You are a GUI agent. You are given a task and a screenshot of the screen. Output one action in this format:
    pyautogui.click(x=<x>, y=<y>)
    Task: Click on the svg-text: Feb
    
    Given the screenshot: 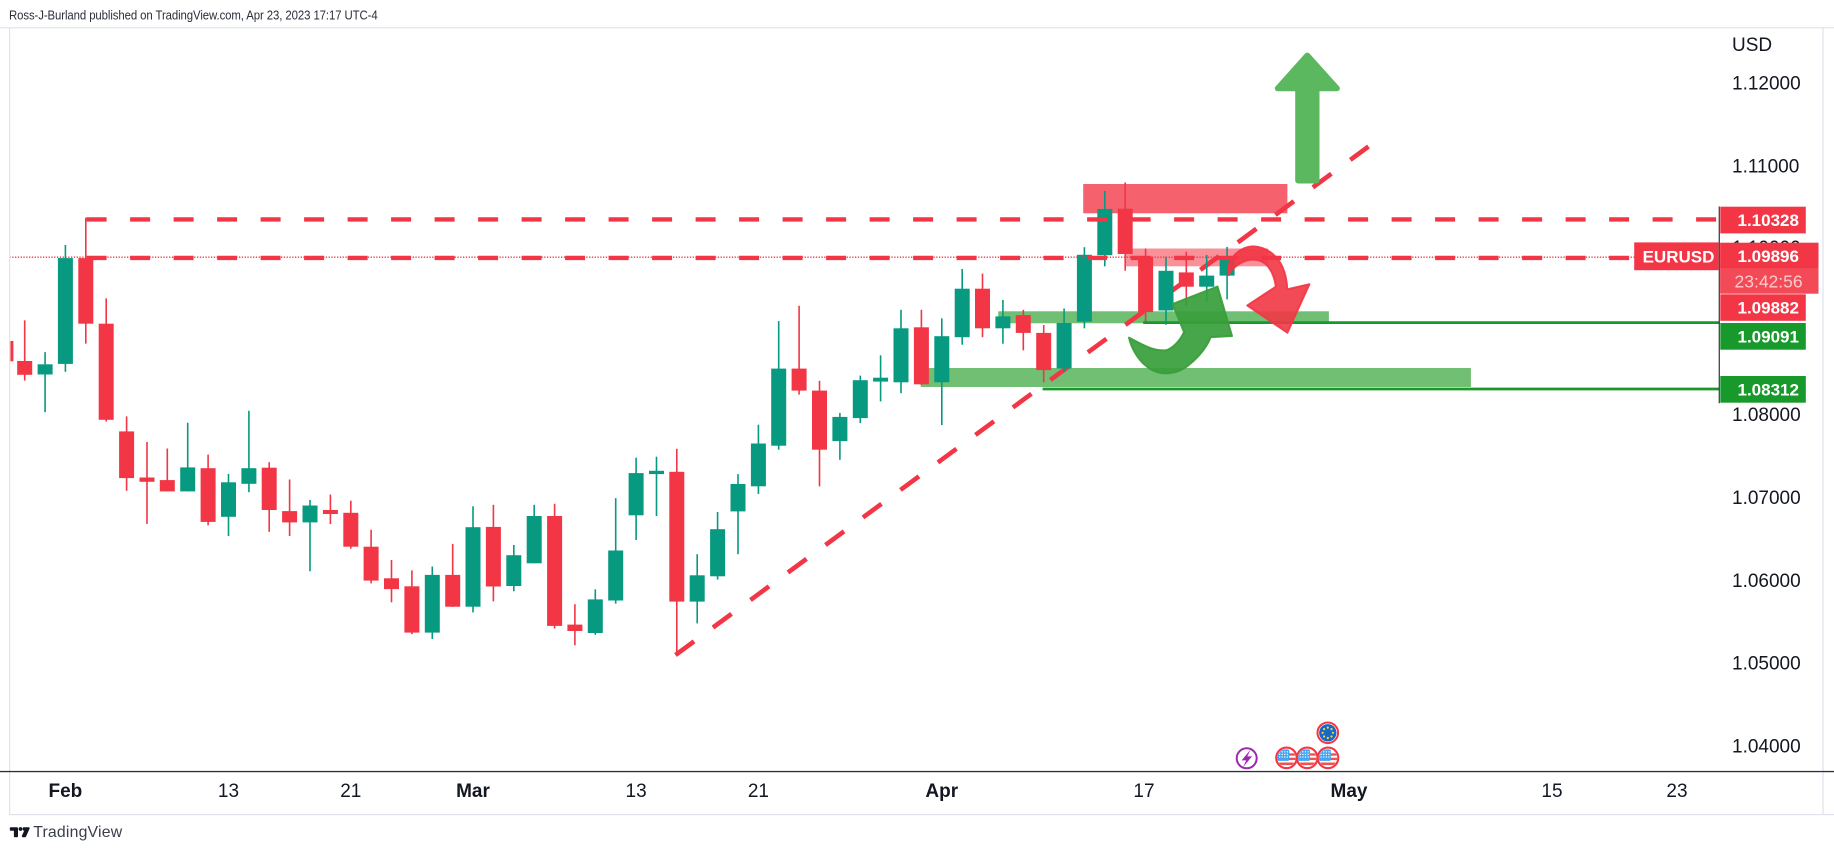 What is the action you would take?
    pyautogui.click(x=66, y=791)
    